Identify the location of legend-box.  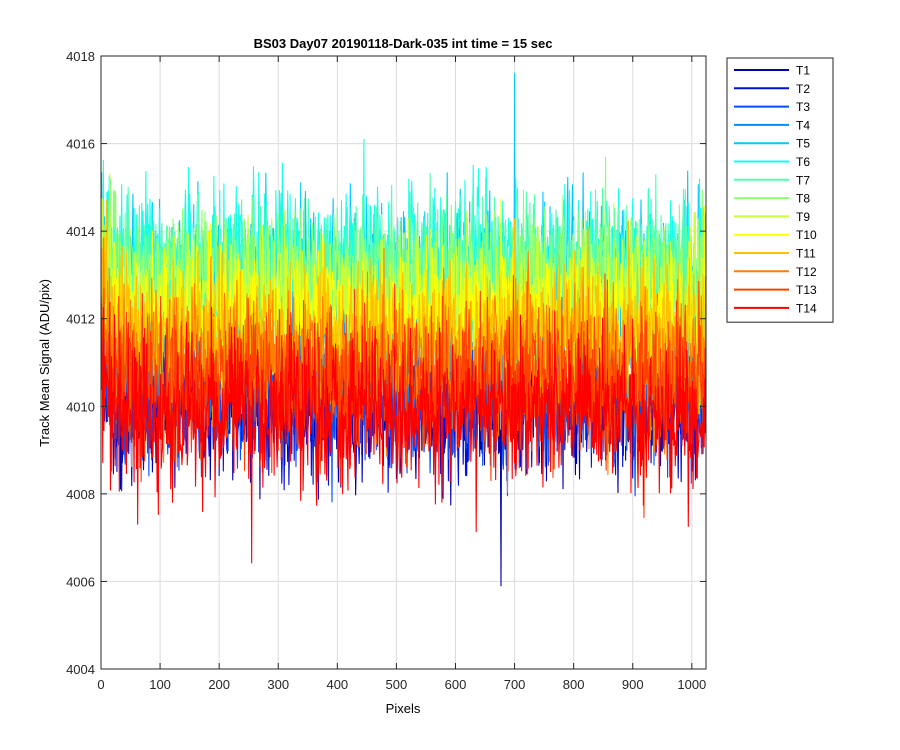
(780, 190).